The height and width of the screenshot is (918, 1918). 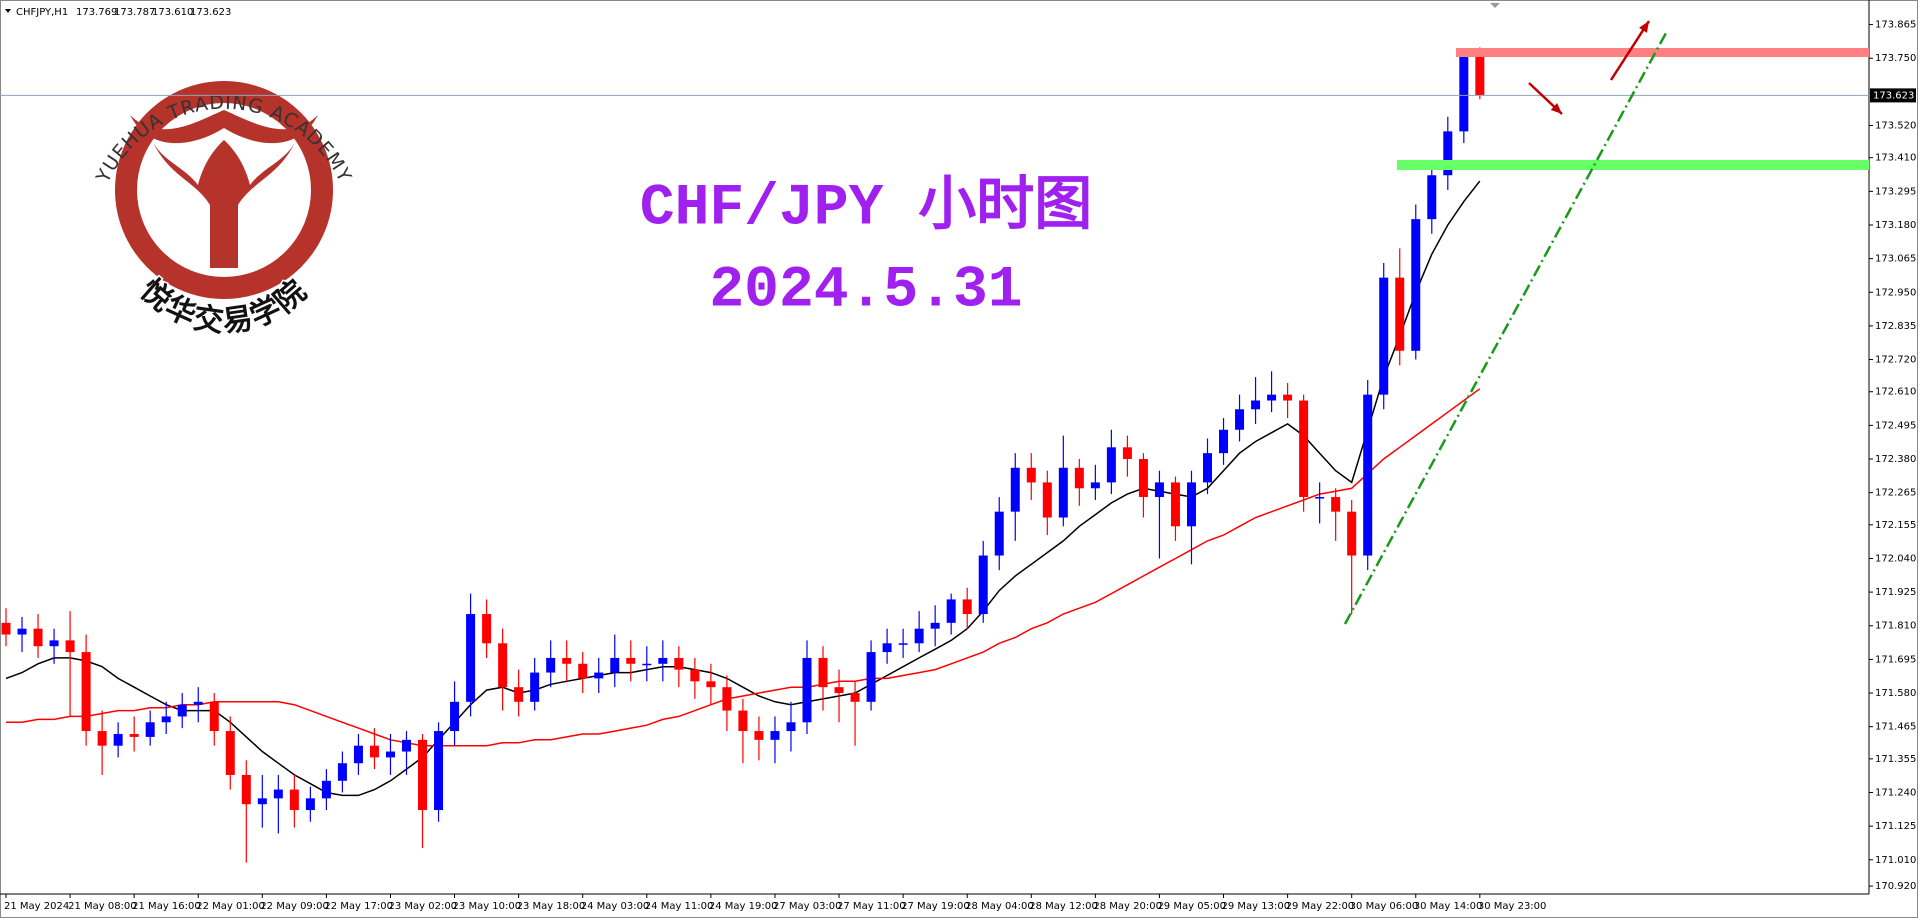 I want to click on y-tick-label: 172.610, so click(x=1895, y=392).